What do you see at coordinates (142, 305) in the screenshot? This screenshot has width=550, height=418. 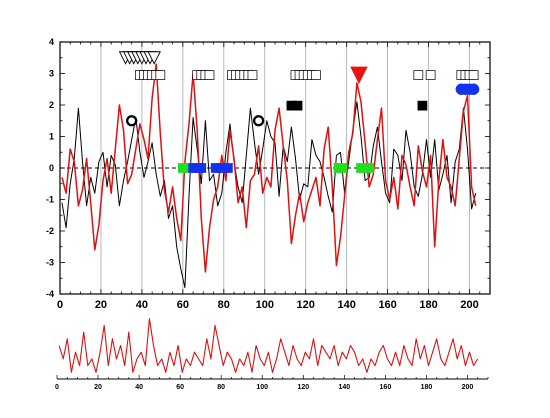 I see `x-tick-label: 40` at bounding box center [142, 305].